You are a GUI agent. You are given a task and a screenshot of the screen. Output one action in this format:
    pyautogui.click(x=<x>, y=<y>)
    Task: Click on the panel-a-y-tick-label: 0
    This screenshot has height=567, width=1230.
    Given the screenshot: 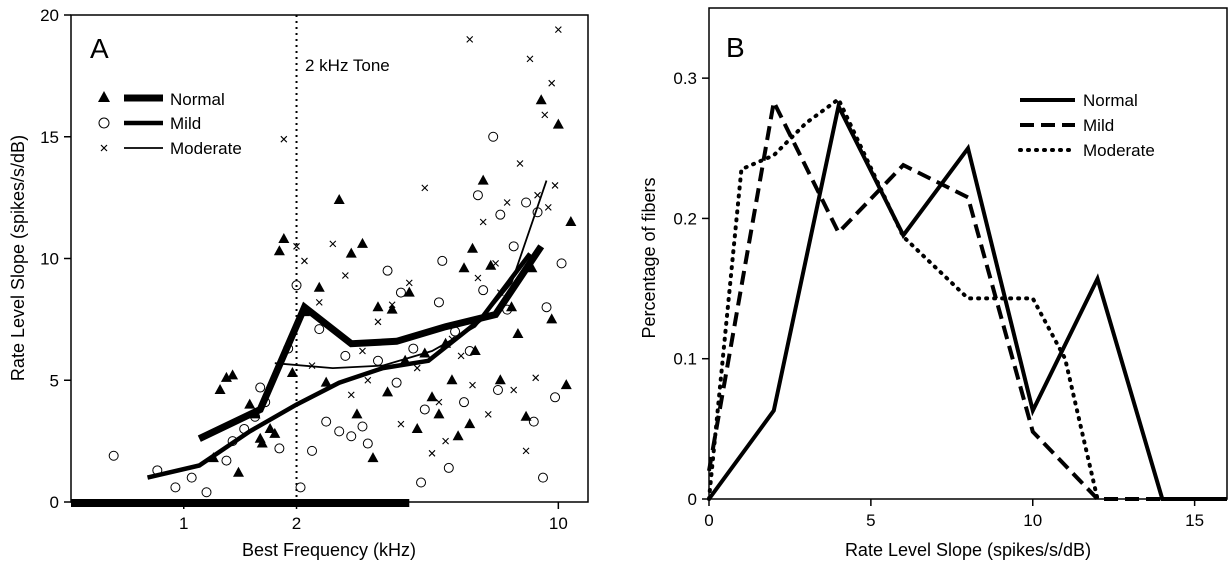 What is the action you would take?
    pyautogui.click(x=54, y=502)
    